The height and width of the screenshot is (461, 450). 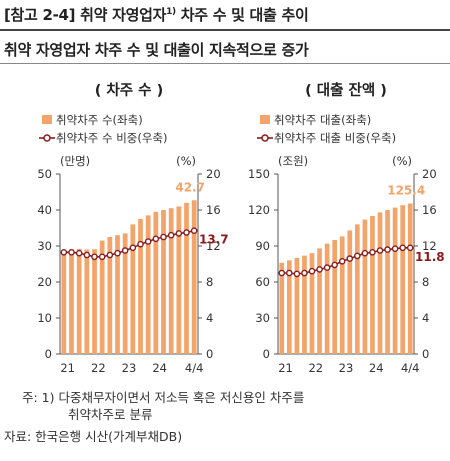 I want to click on loan-share-line, so click(x=346, y=261).